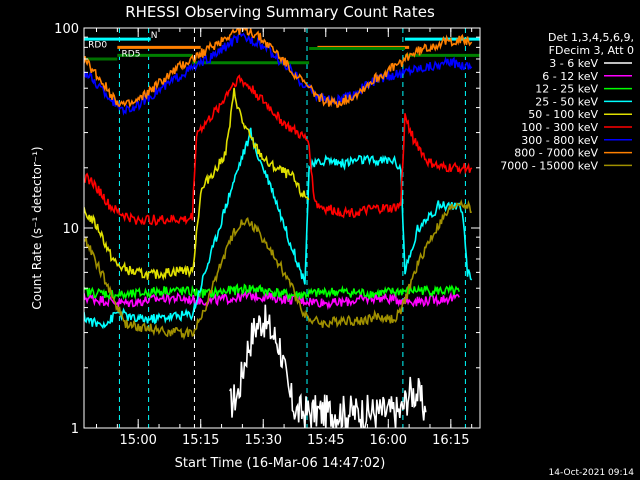 The width and height of the screenshot is (640, 480). Describe the element at coordinates (131, 55) in the screenshot. I see `annotation-rd5: RD5` at that location.